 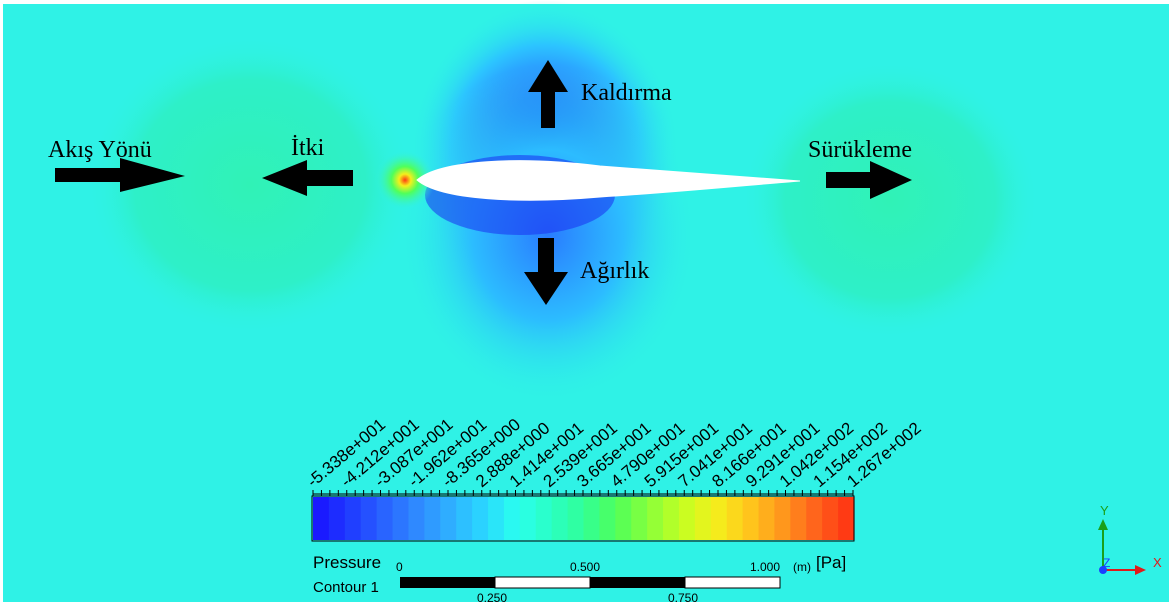 What do you see at coordinates (765, 567) in the screenshot?
I see `scale-label-end: 1.000` at bounding box center [765, 567].